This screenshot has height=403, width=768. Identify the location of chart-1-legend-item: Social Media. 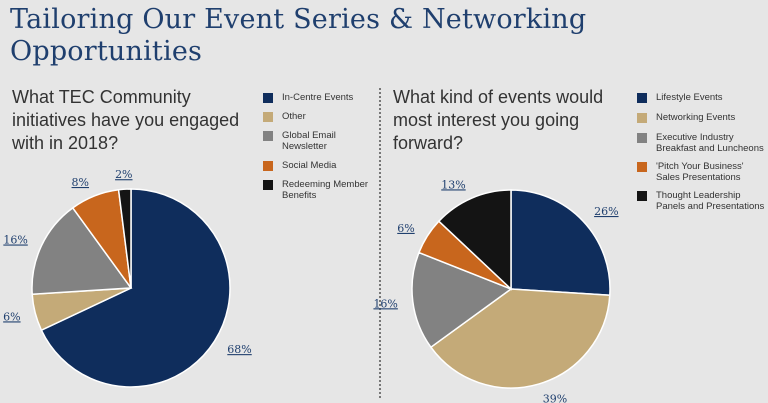
(319, 169).